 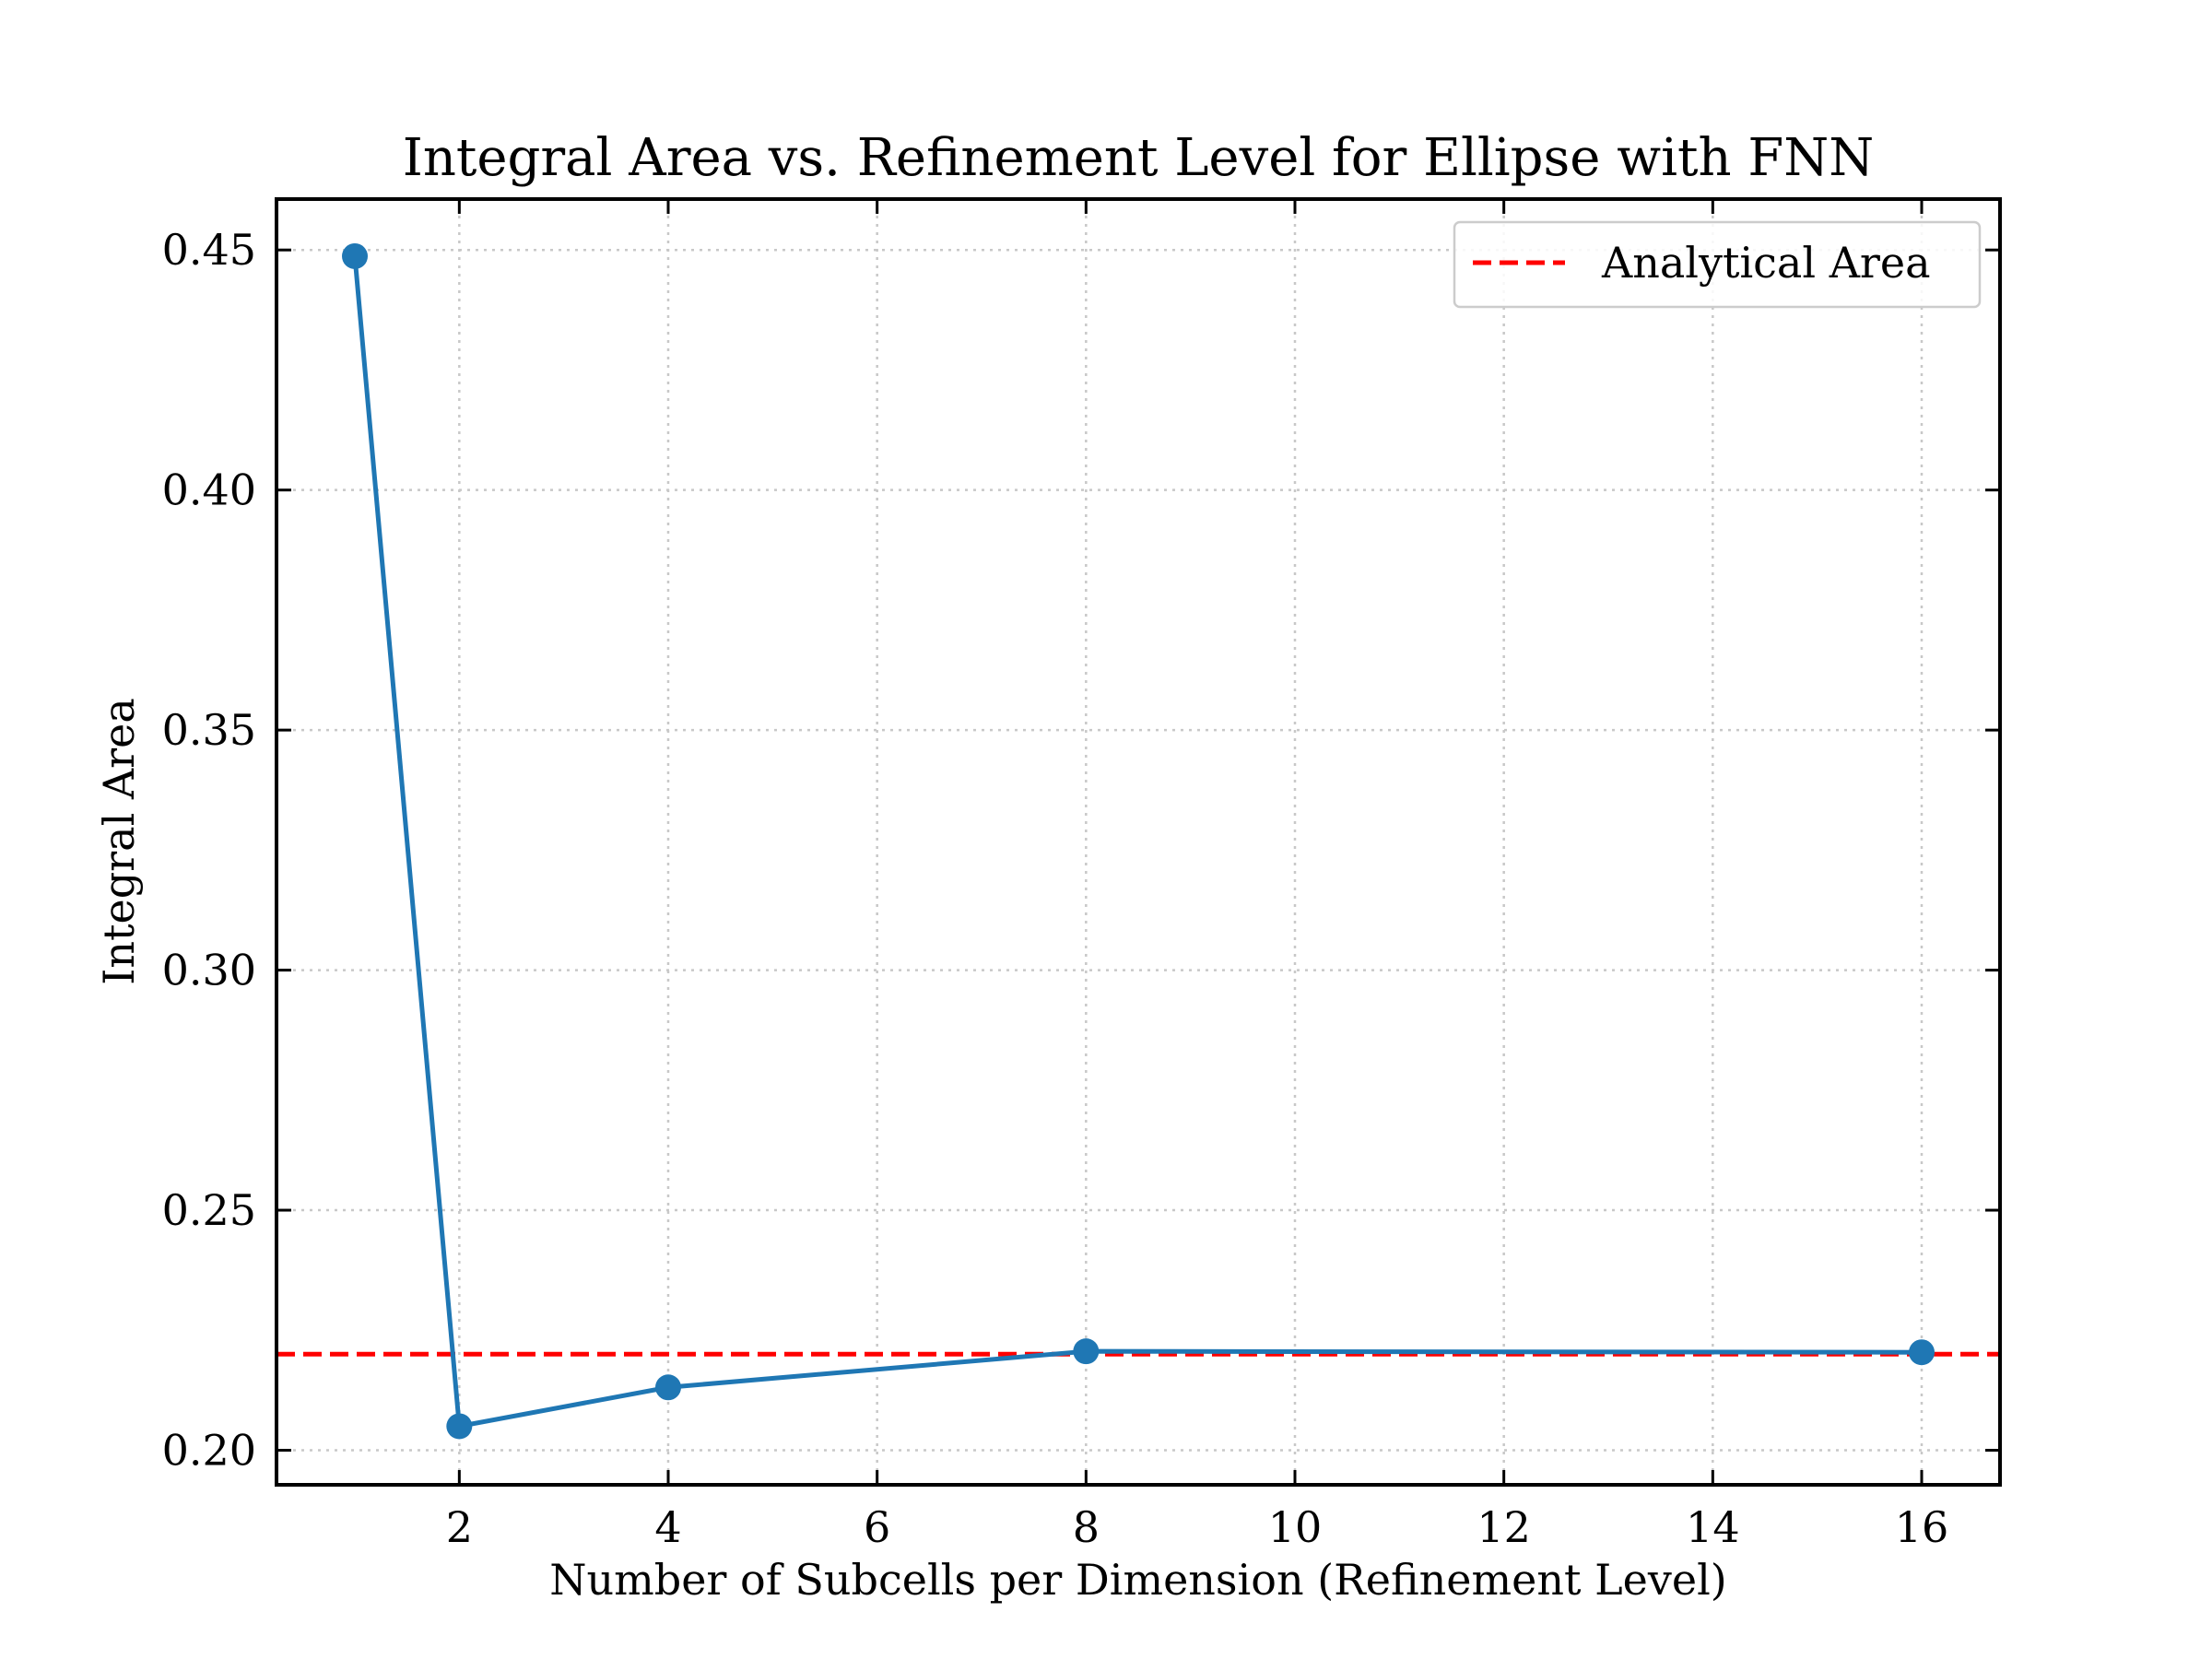 I want to click on x-tick-label: 4, so click(x=667, y=1527).